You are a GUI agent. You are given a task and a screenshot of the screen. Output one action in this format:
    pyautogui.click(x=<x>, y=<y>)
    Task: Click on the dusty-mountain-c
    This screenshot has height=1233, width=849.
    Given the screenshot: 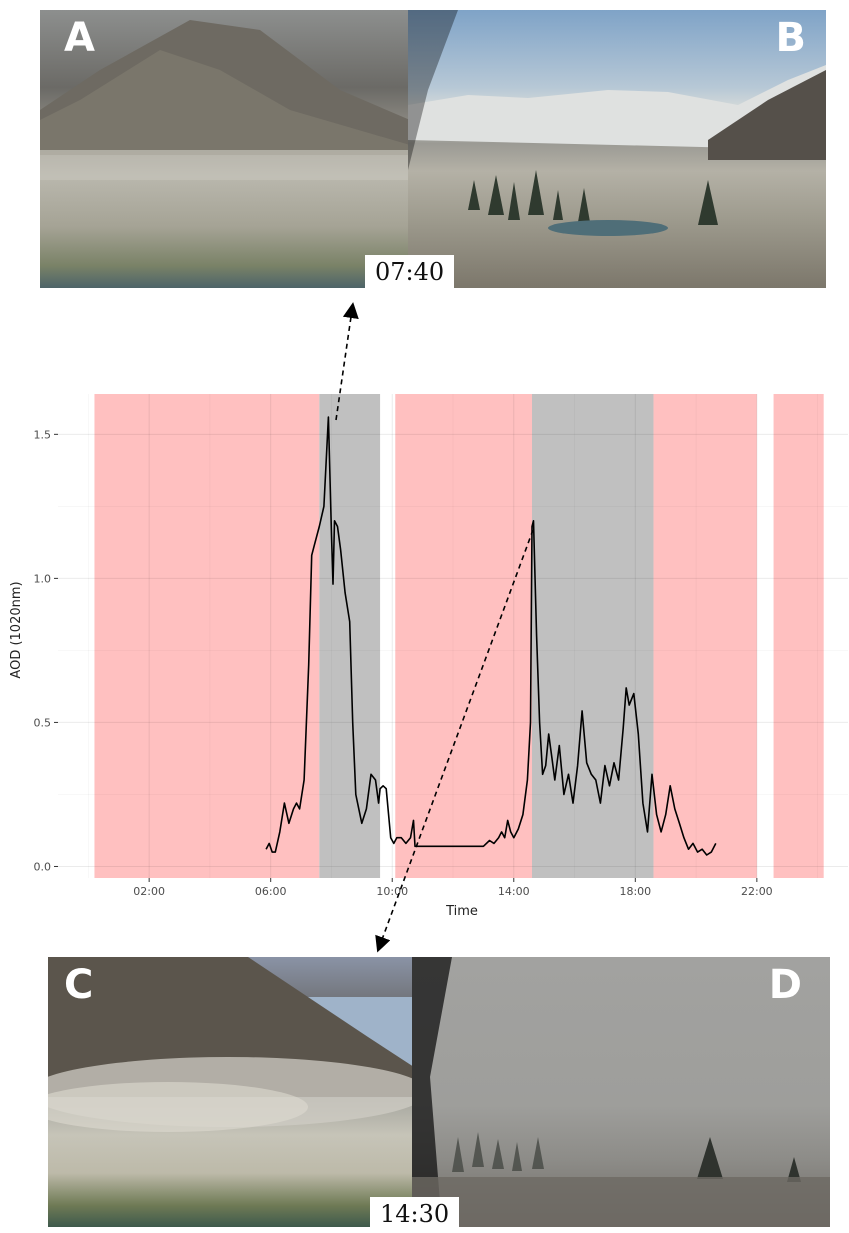 What is the action you would take?
    pyautogui.click(x=231, y=1044)
    